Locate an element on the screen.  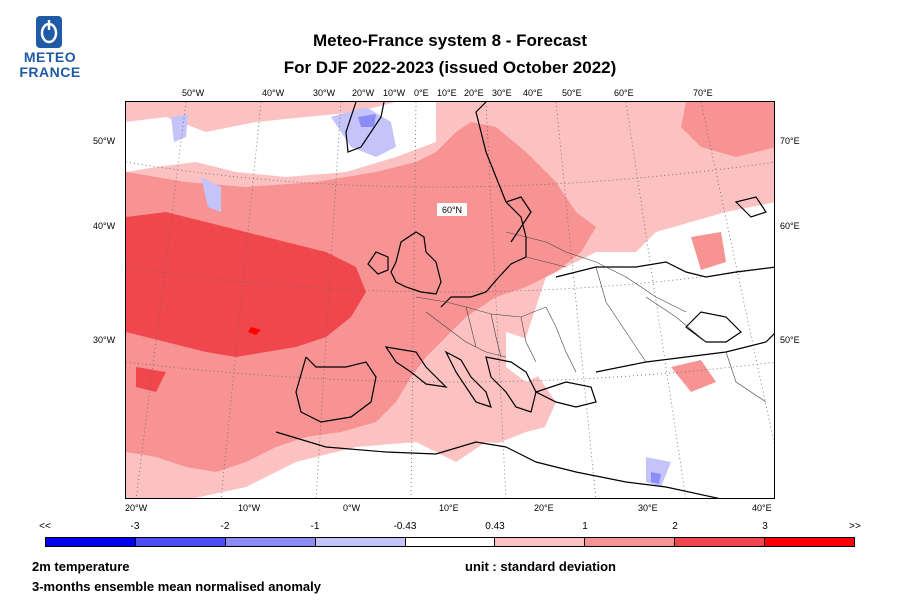
meteo-france-logo: METEO FRANCE is located at coordinates (50, 50).